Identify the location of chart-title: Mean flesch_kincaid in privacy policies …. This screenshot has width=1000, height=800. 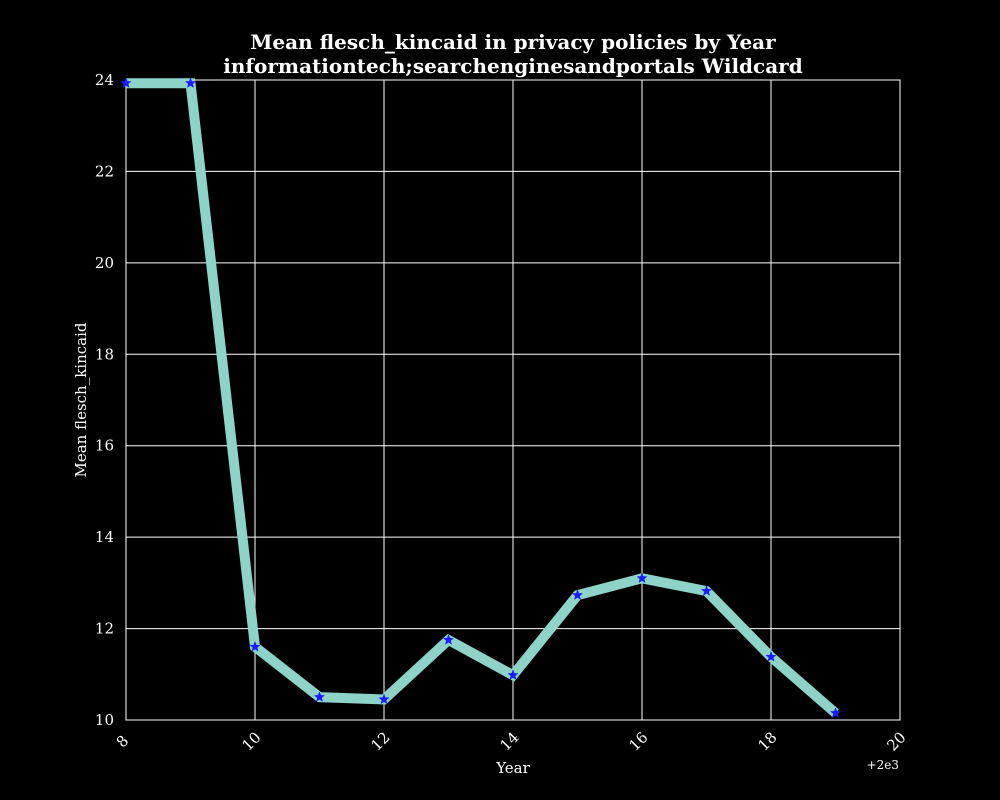
(513, 42).